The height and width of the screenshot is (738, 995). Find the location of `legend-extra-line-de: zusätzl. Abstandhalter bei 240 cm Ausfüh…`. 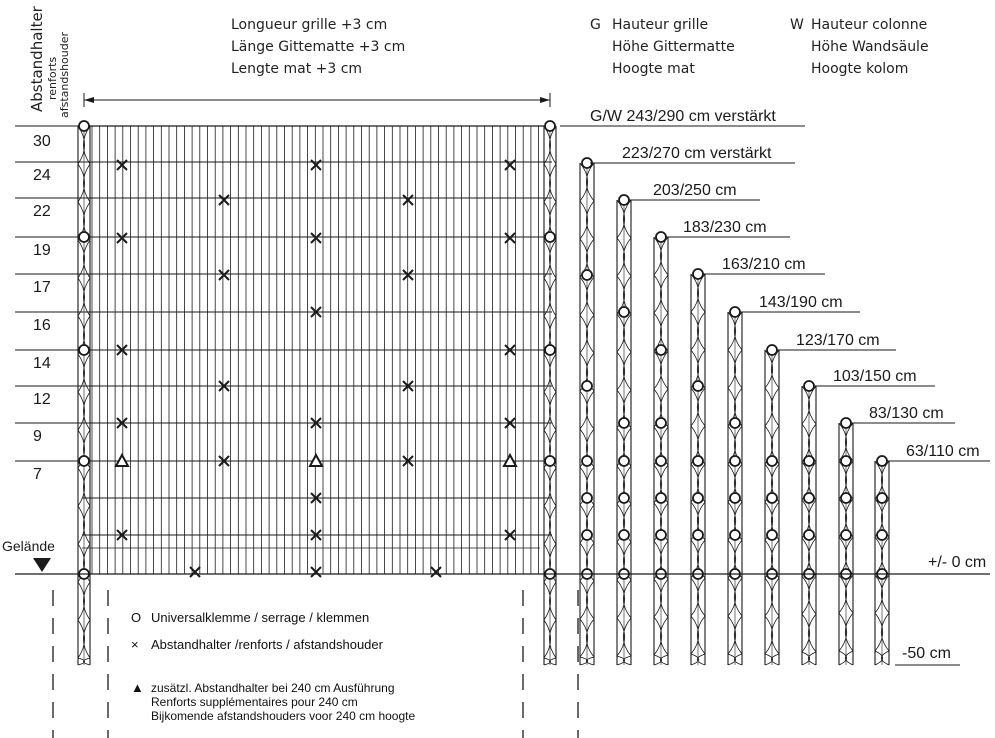

legend-extra-line-de: zusätzl. Abstandhalter bei 240 cm Ausfüh… is located at coordinates (273, 688).